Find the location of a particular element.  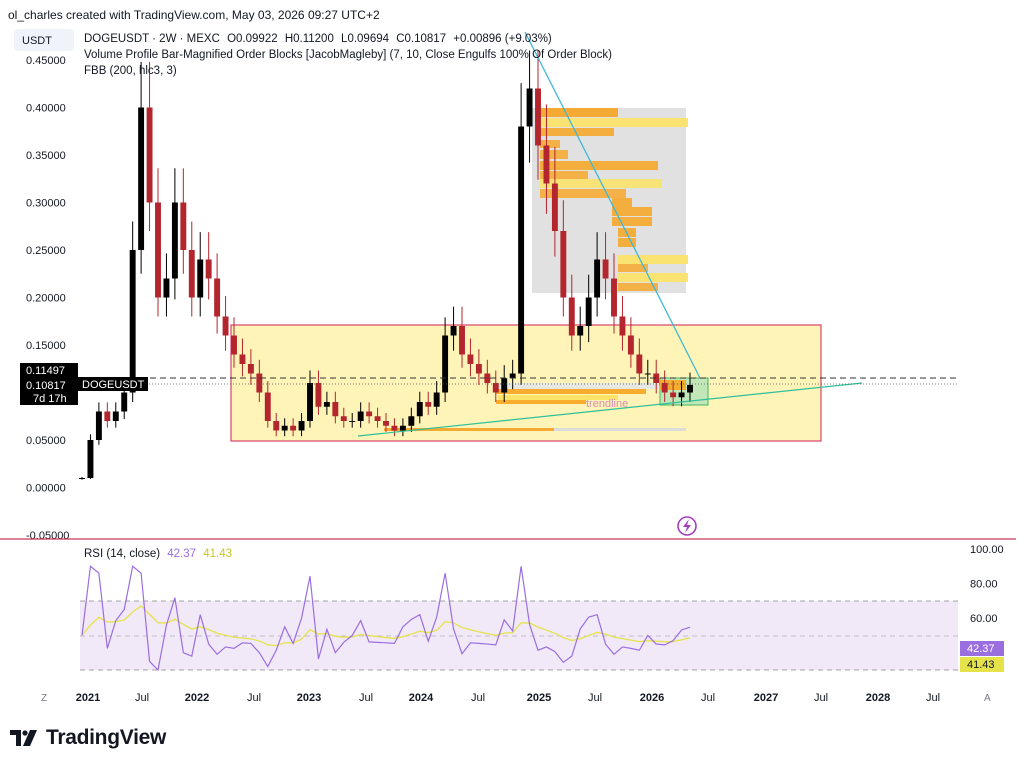

symbol-tag: DOGEUSDT is located at coordinates (113, 385).